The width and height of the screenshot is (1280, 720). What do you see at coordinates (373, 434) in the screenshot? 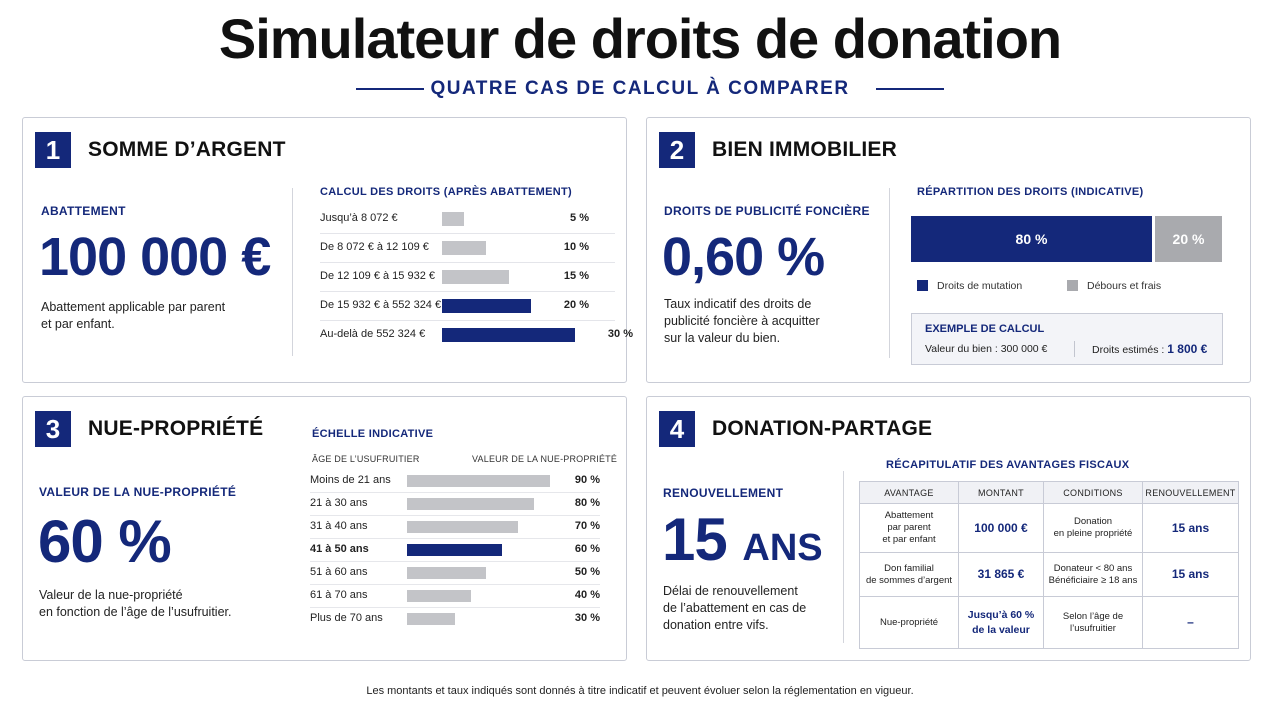
I see `echelle-title: ÉCHELLE INDICATIVE` at bounding box center [373, 434].